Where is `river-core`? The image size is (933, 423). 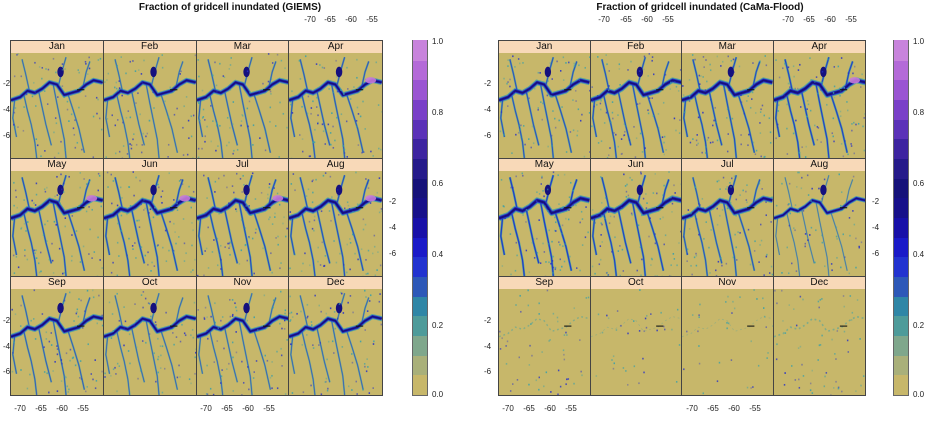
river-core is located at coordinates (242, 208).